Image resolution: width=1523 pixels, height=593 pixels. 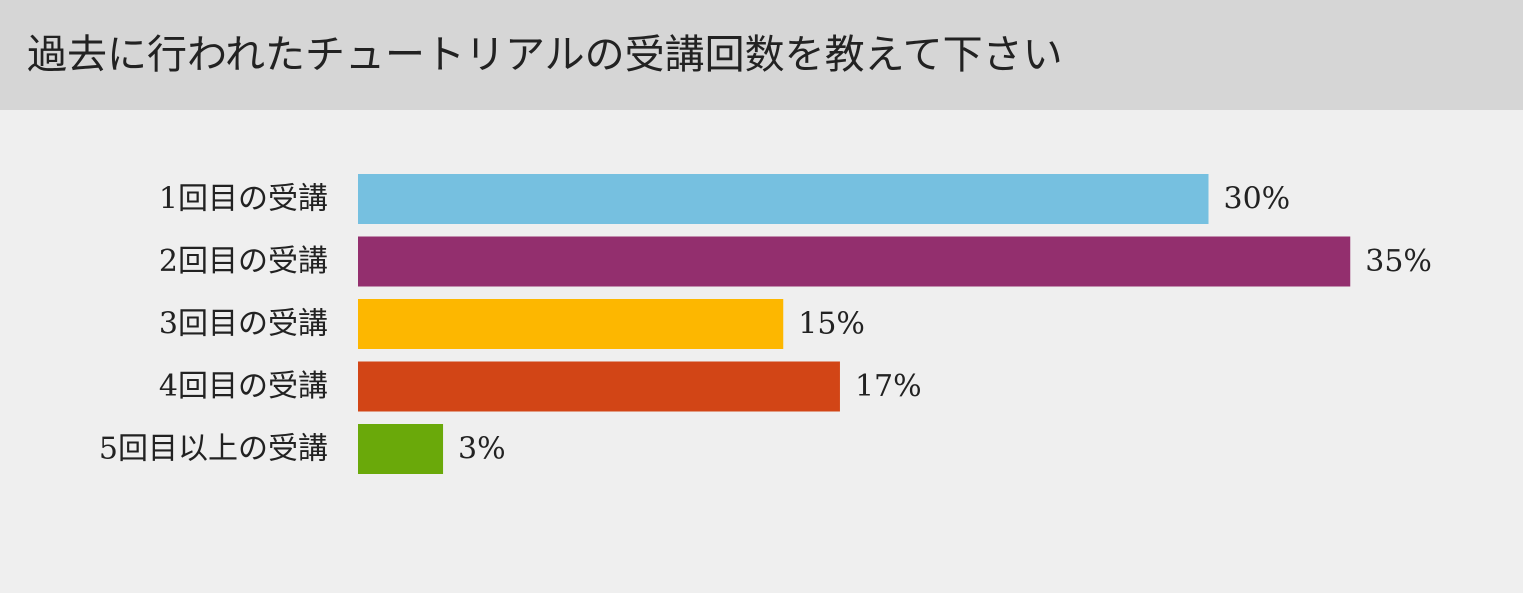 I want to click on value-label: 30%, so click(x=1257, y=199).